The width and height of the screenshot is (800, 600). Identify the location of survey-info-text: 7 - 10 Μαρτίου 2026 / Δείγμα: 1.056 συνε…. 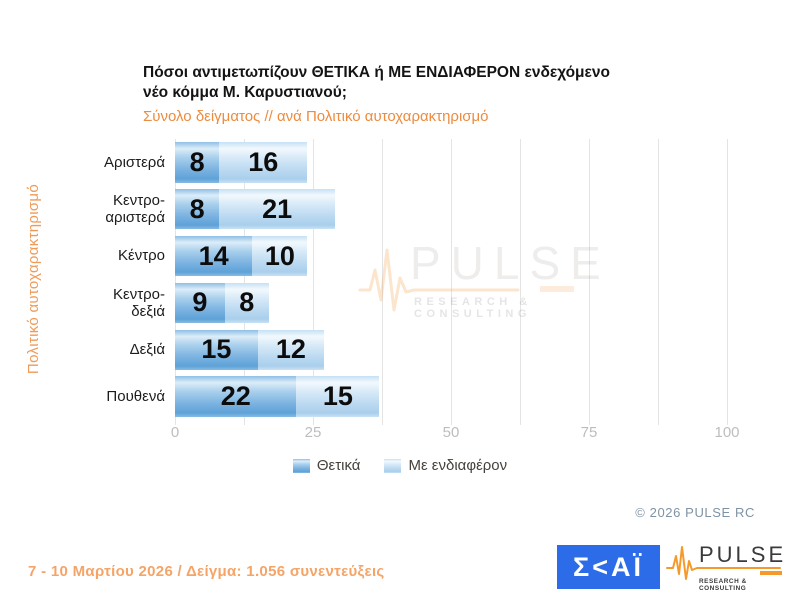
(206, 571).